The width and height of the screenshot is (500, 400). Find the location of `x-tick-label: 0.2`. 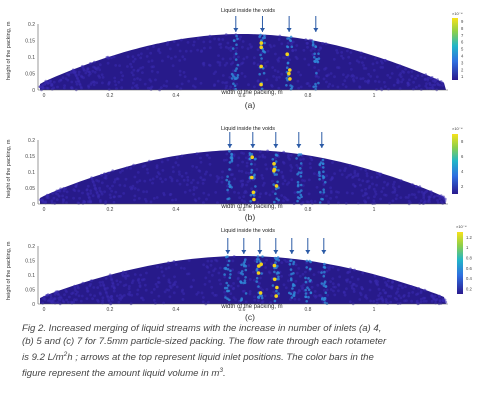

x-tick-label: 0.2 is located at coordinates (110, 310).